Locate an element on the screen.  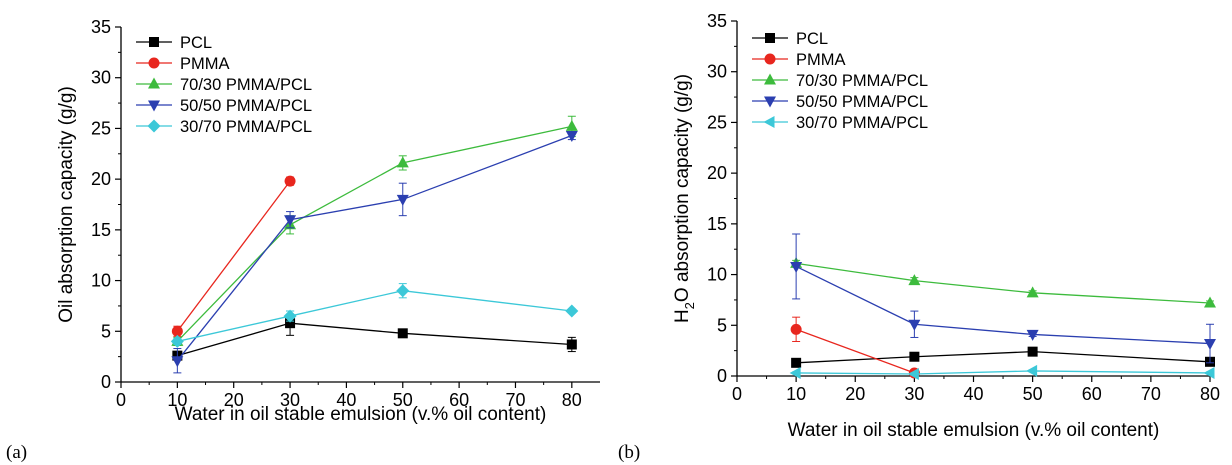
series-30-70-pmma-pcl is located at coordinates (1002, 372).